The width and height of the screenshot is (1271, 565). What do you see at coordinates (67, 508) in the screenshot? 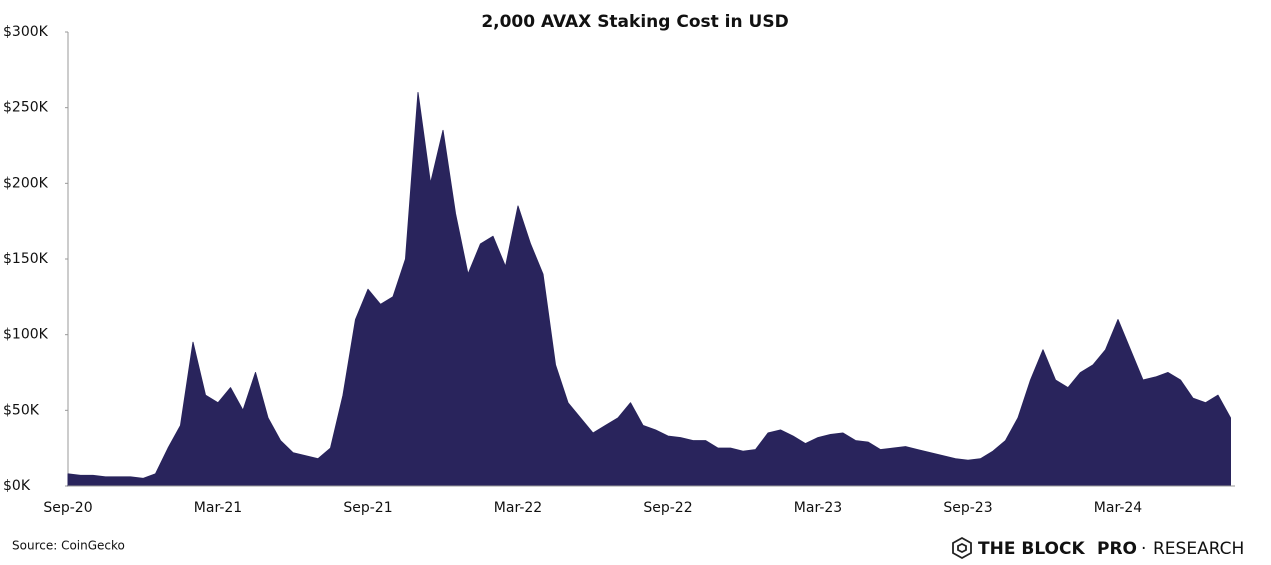
I see `x-tick-label: Sep-20` at bounding box center [67, 508].